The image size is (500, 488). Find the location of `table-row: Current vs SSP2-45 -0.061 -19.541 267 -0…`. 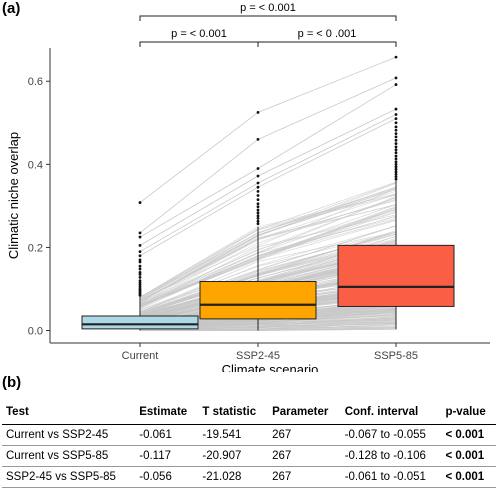

table-row: Current vs SSP2-45 -0.061 -19.541 267 -0… is located at coordinates (249, 435).